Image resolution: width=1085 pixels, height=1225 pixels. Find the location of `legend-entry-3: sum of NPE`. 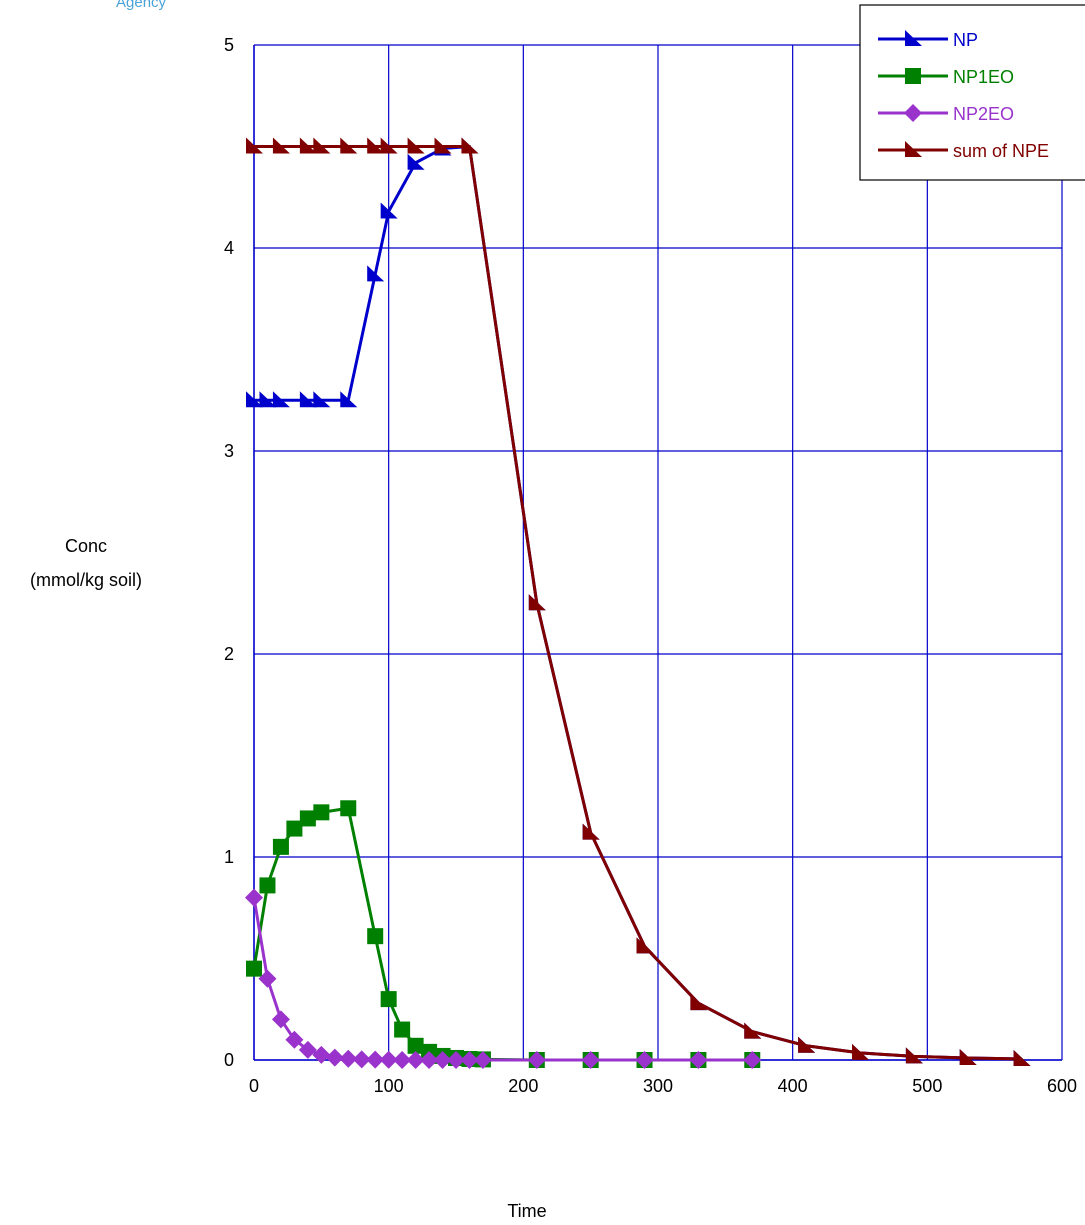

legend-entry-3: sum of NPE is located at coordinates (963, 151).